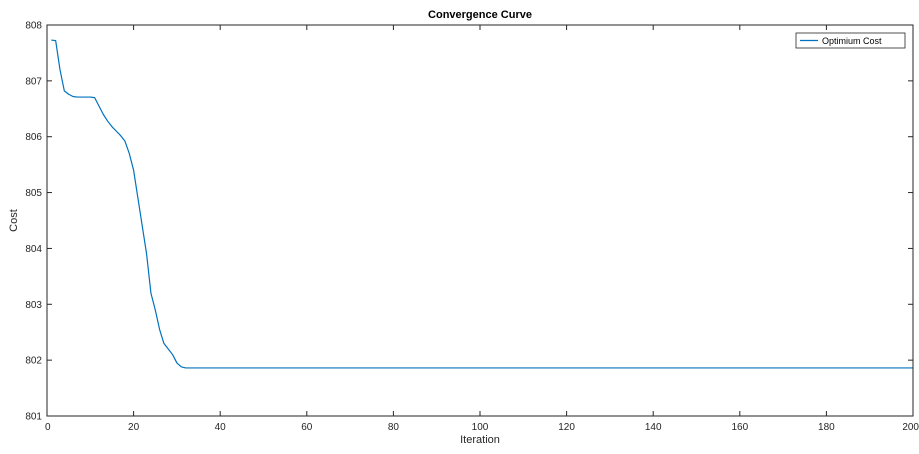 This screenshot has height=454, width=919. I want to click on y-tick-label: 804, so click(33, 249).